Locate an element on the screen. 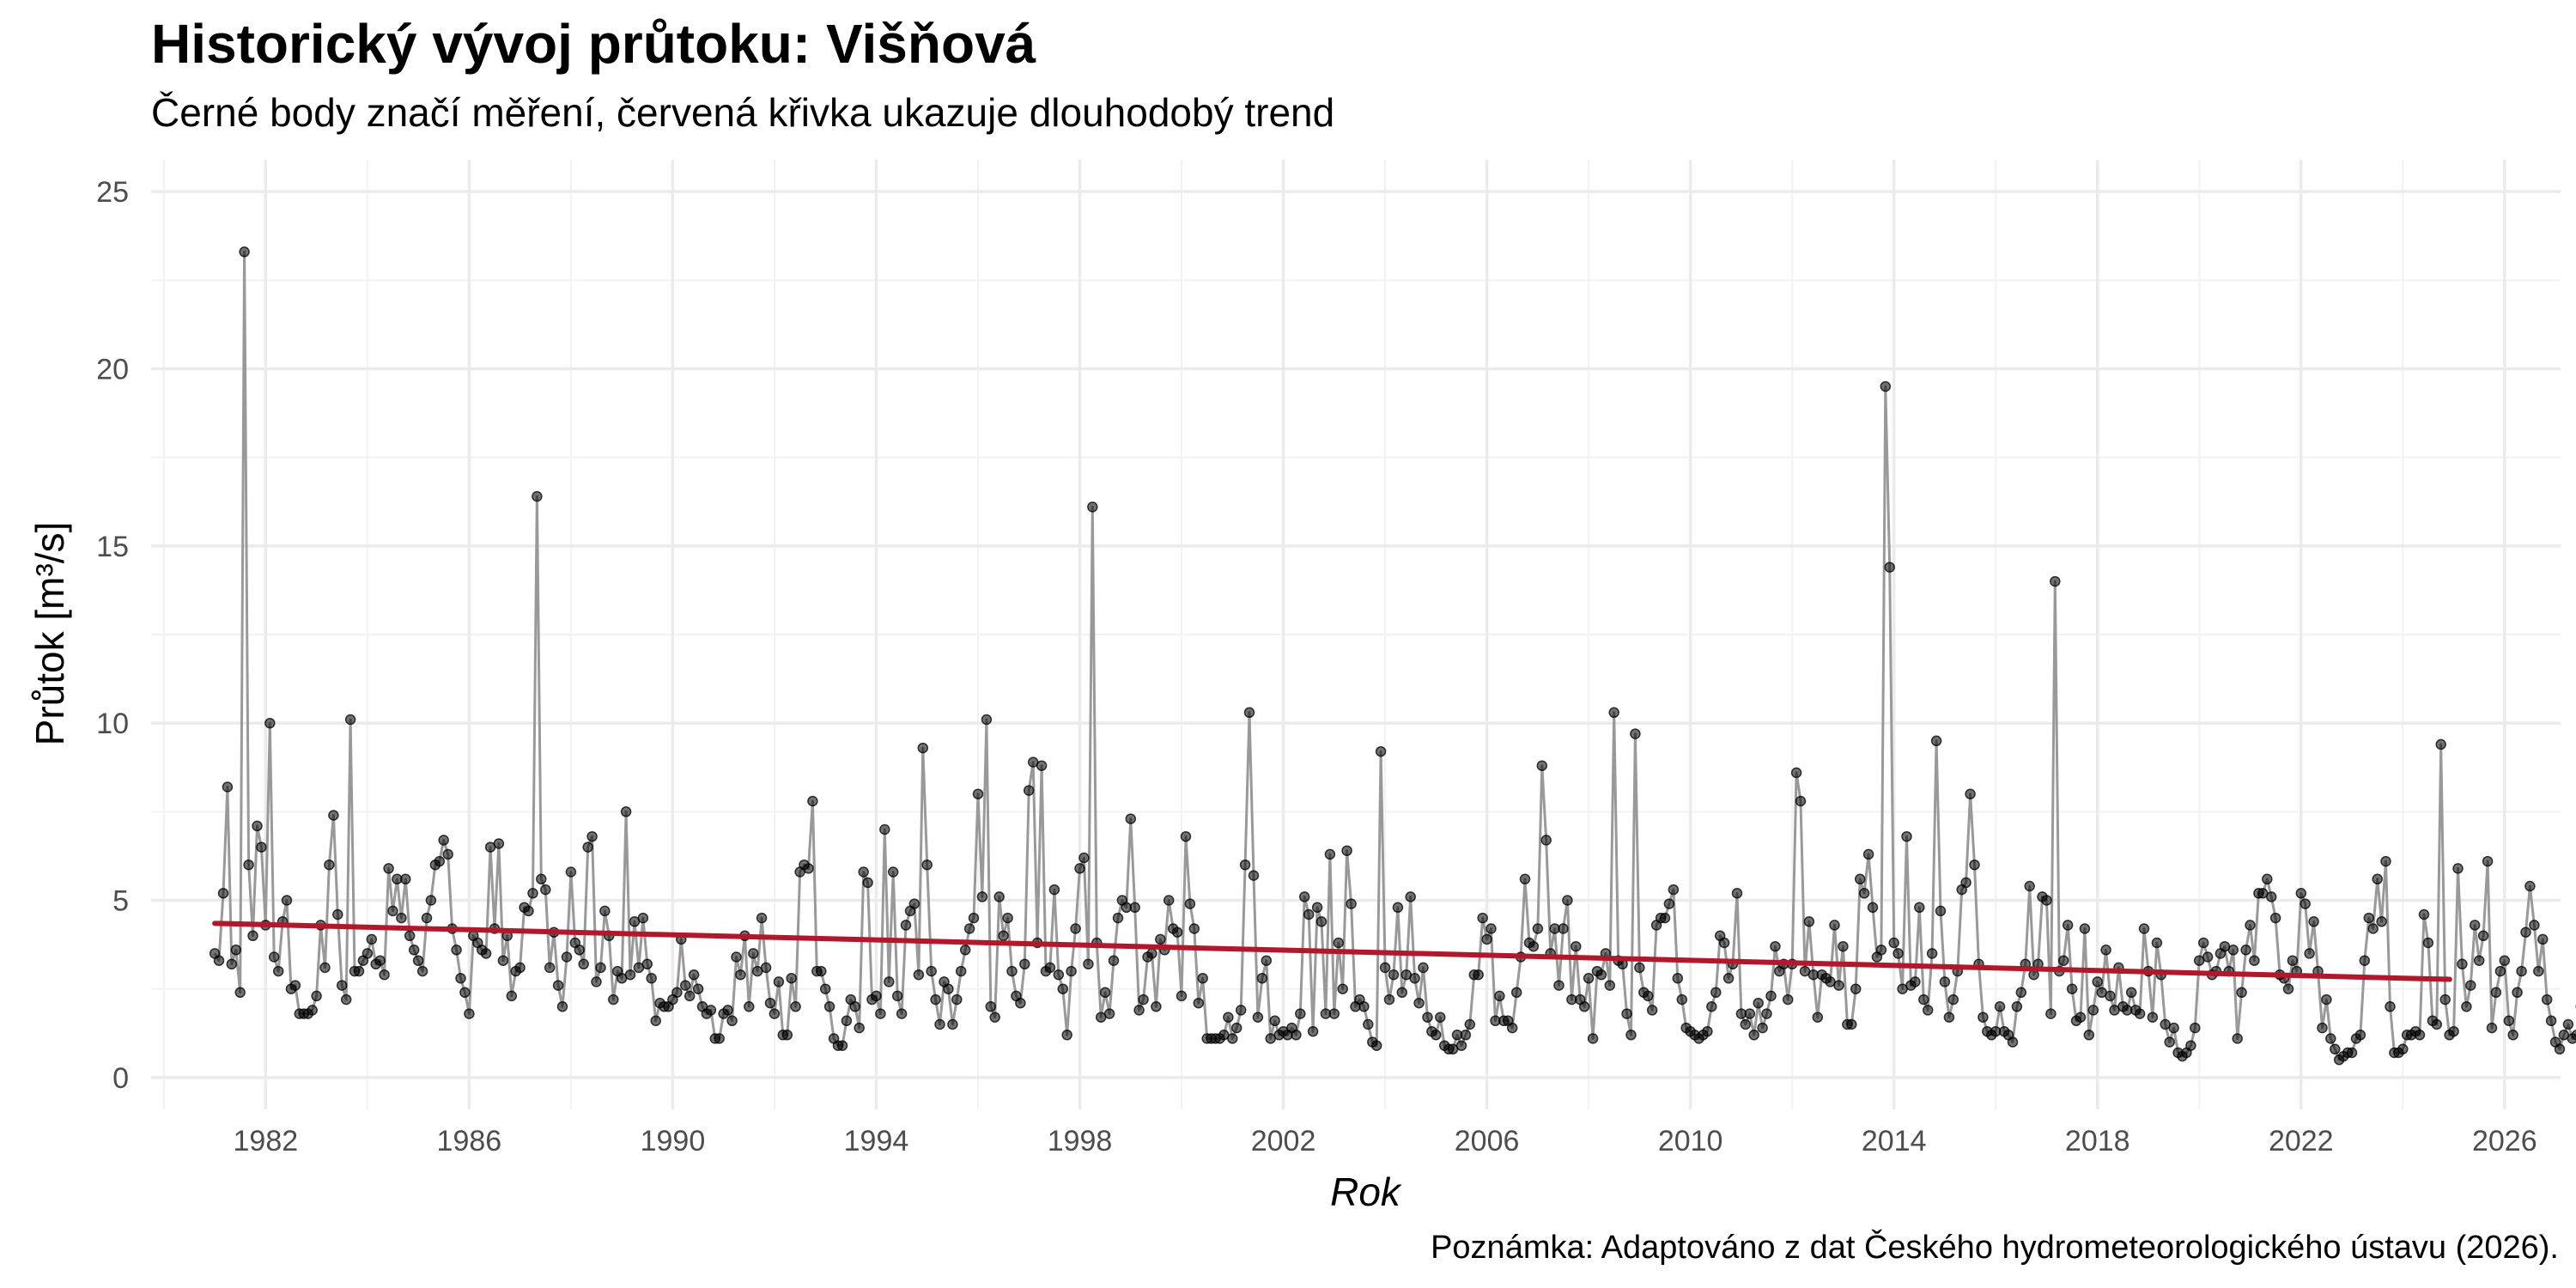 The width and height of the screenshot is (2576, 1288). trend-line is located at coordinates (1332, 951).